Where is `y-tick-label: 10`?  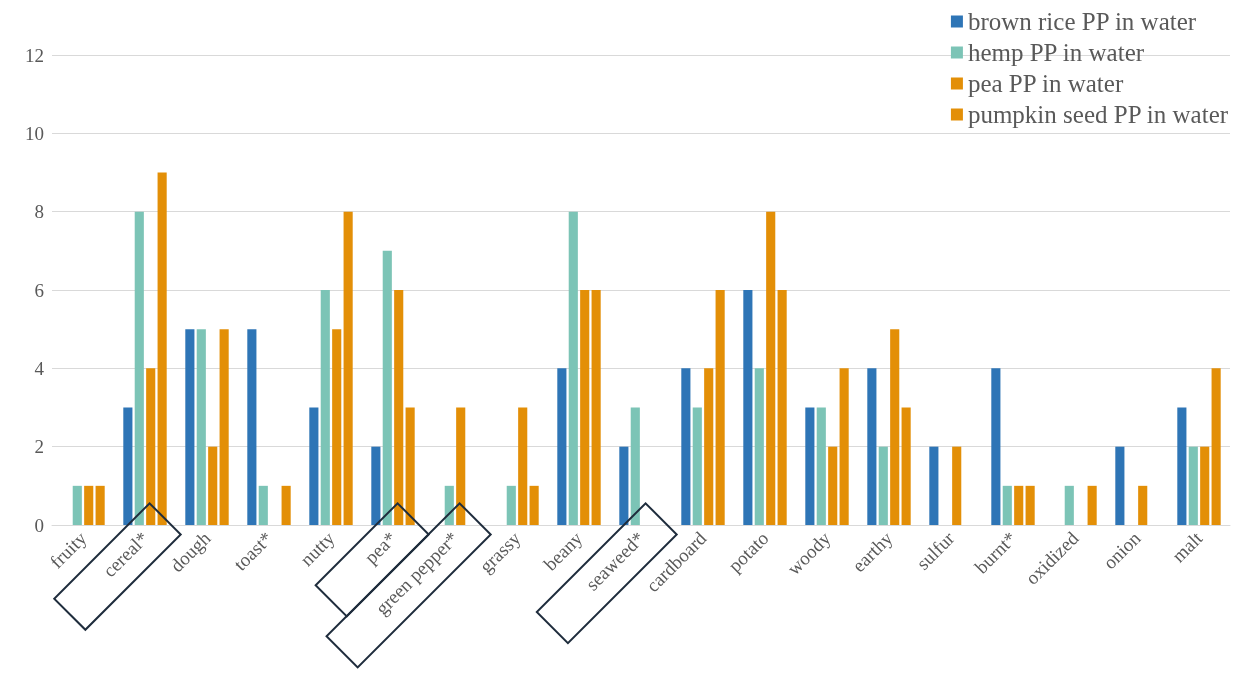
y-tick-label: 10 is located at coordinates (34, 133).